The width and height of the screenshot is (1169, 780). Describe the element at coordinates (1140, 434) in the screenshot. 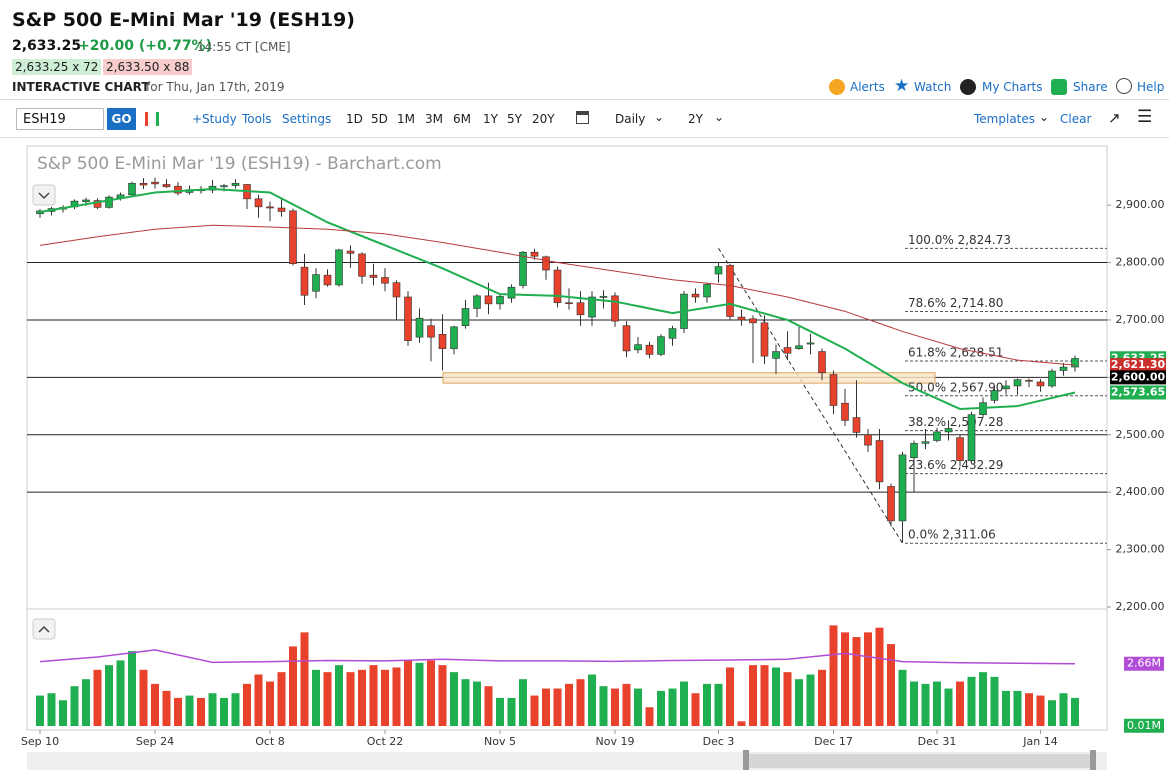

I see `y-tick-label: 2,500.00` at that location.